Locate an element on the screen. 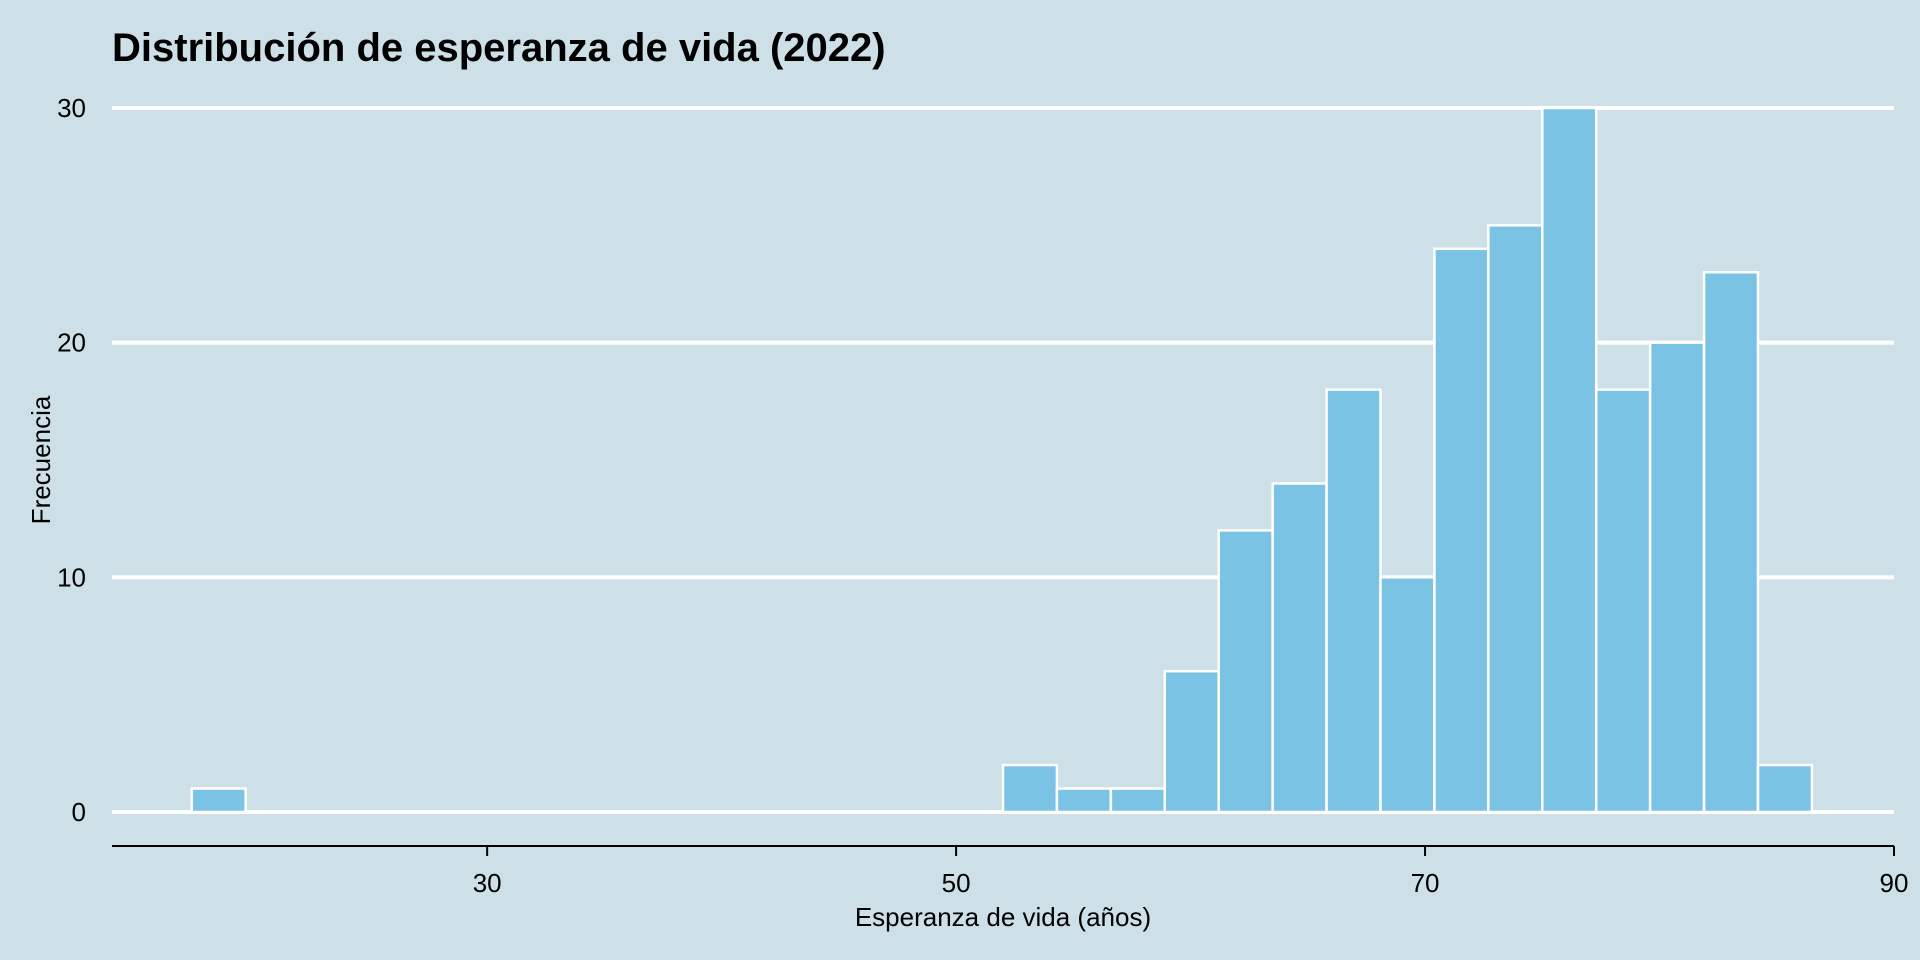 Image resolution: width=1920 pixels, height=960 pixels. x-tick-label: 30 is located at coordinates (487, 883).